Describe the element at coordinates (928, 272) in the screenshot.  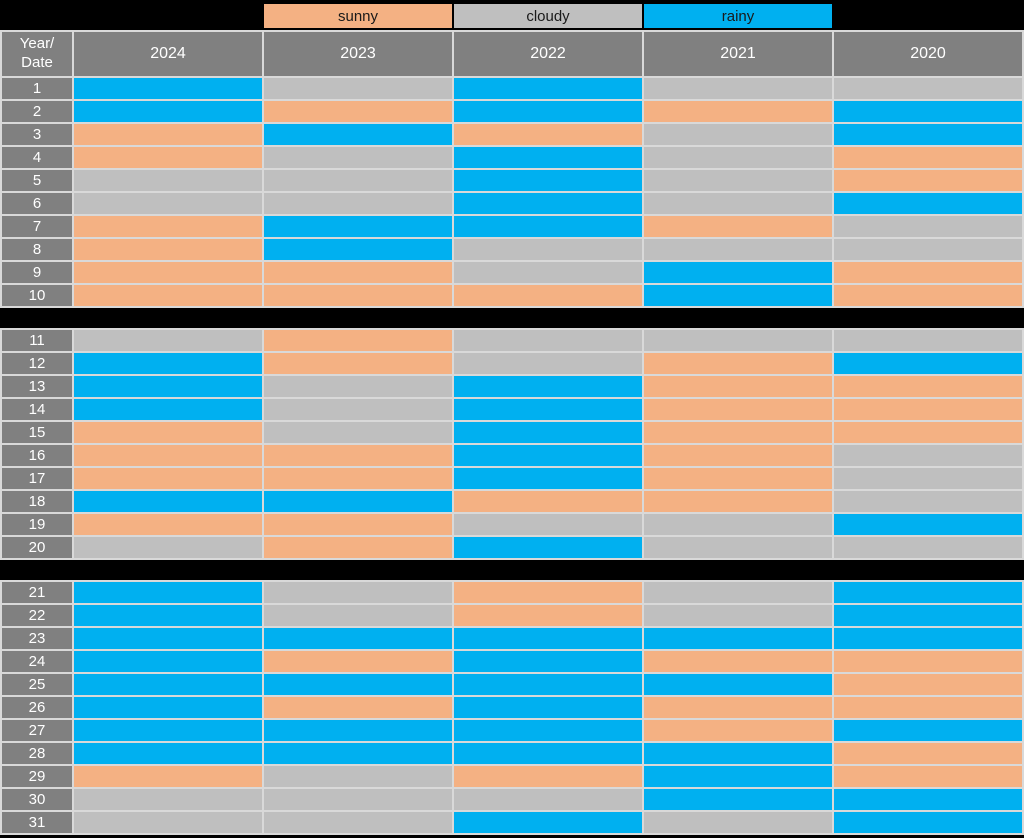
I see `weather-cell-2020-9-sunny` at that location.